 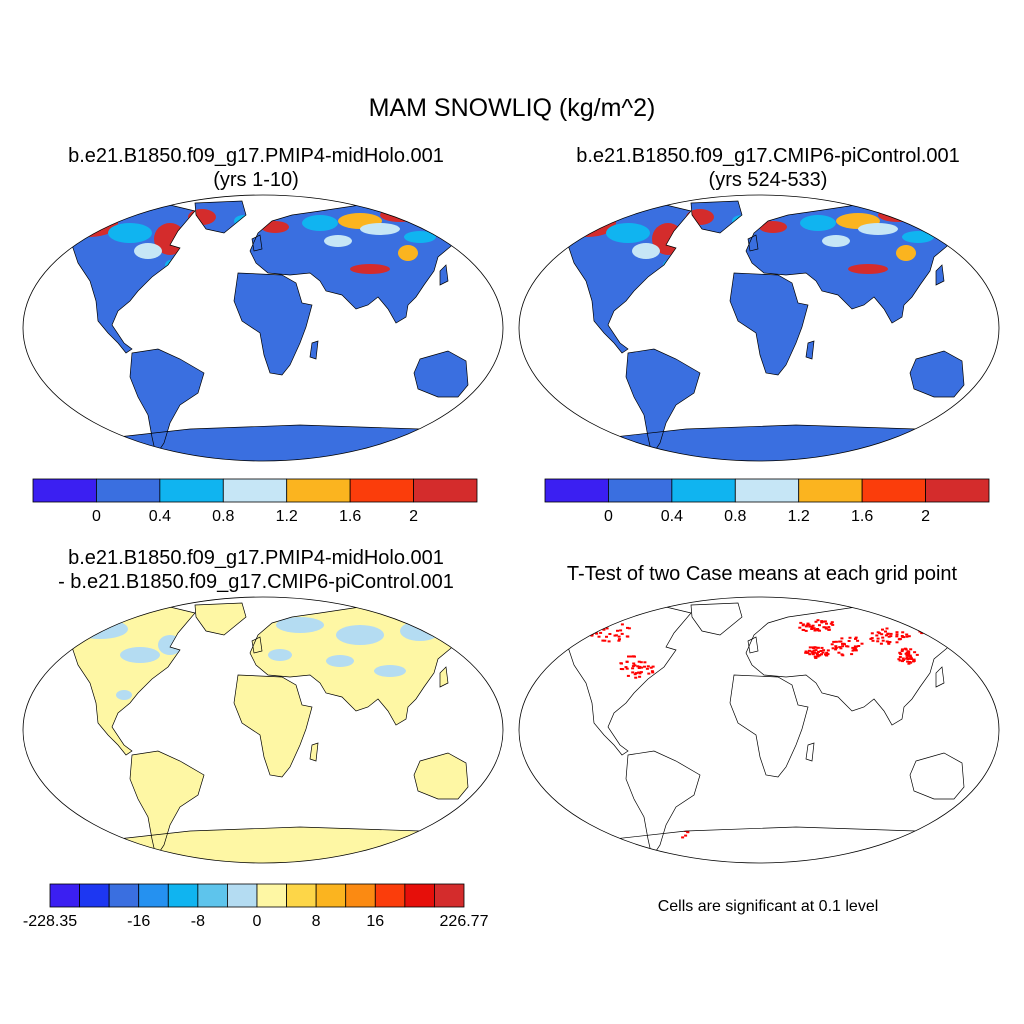 What do you see at coordinates (198, 921) in the screenshot?
I see `colorbar-label: -8` at bounding box center [198, 921].